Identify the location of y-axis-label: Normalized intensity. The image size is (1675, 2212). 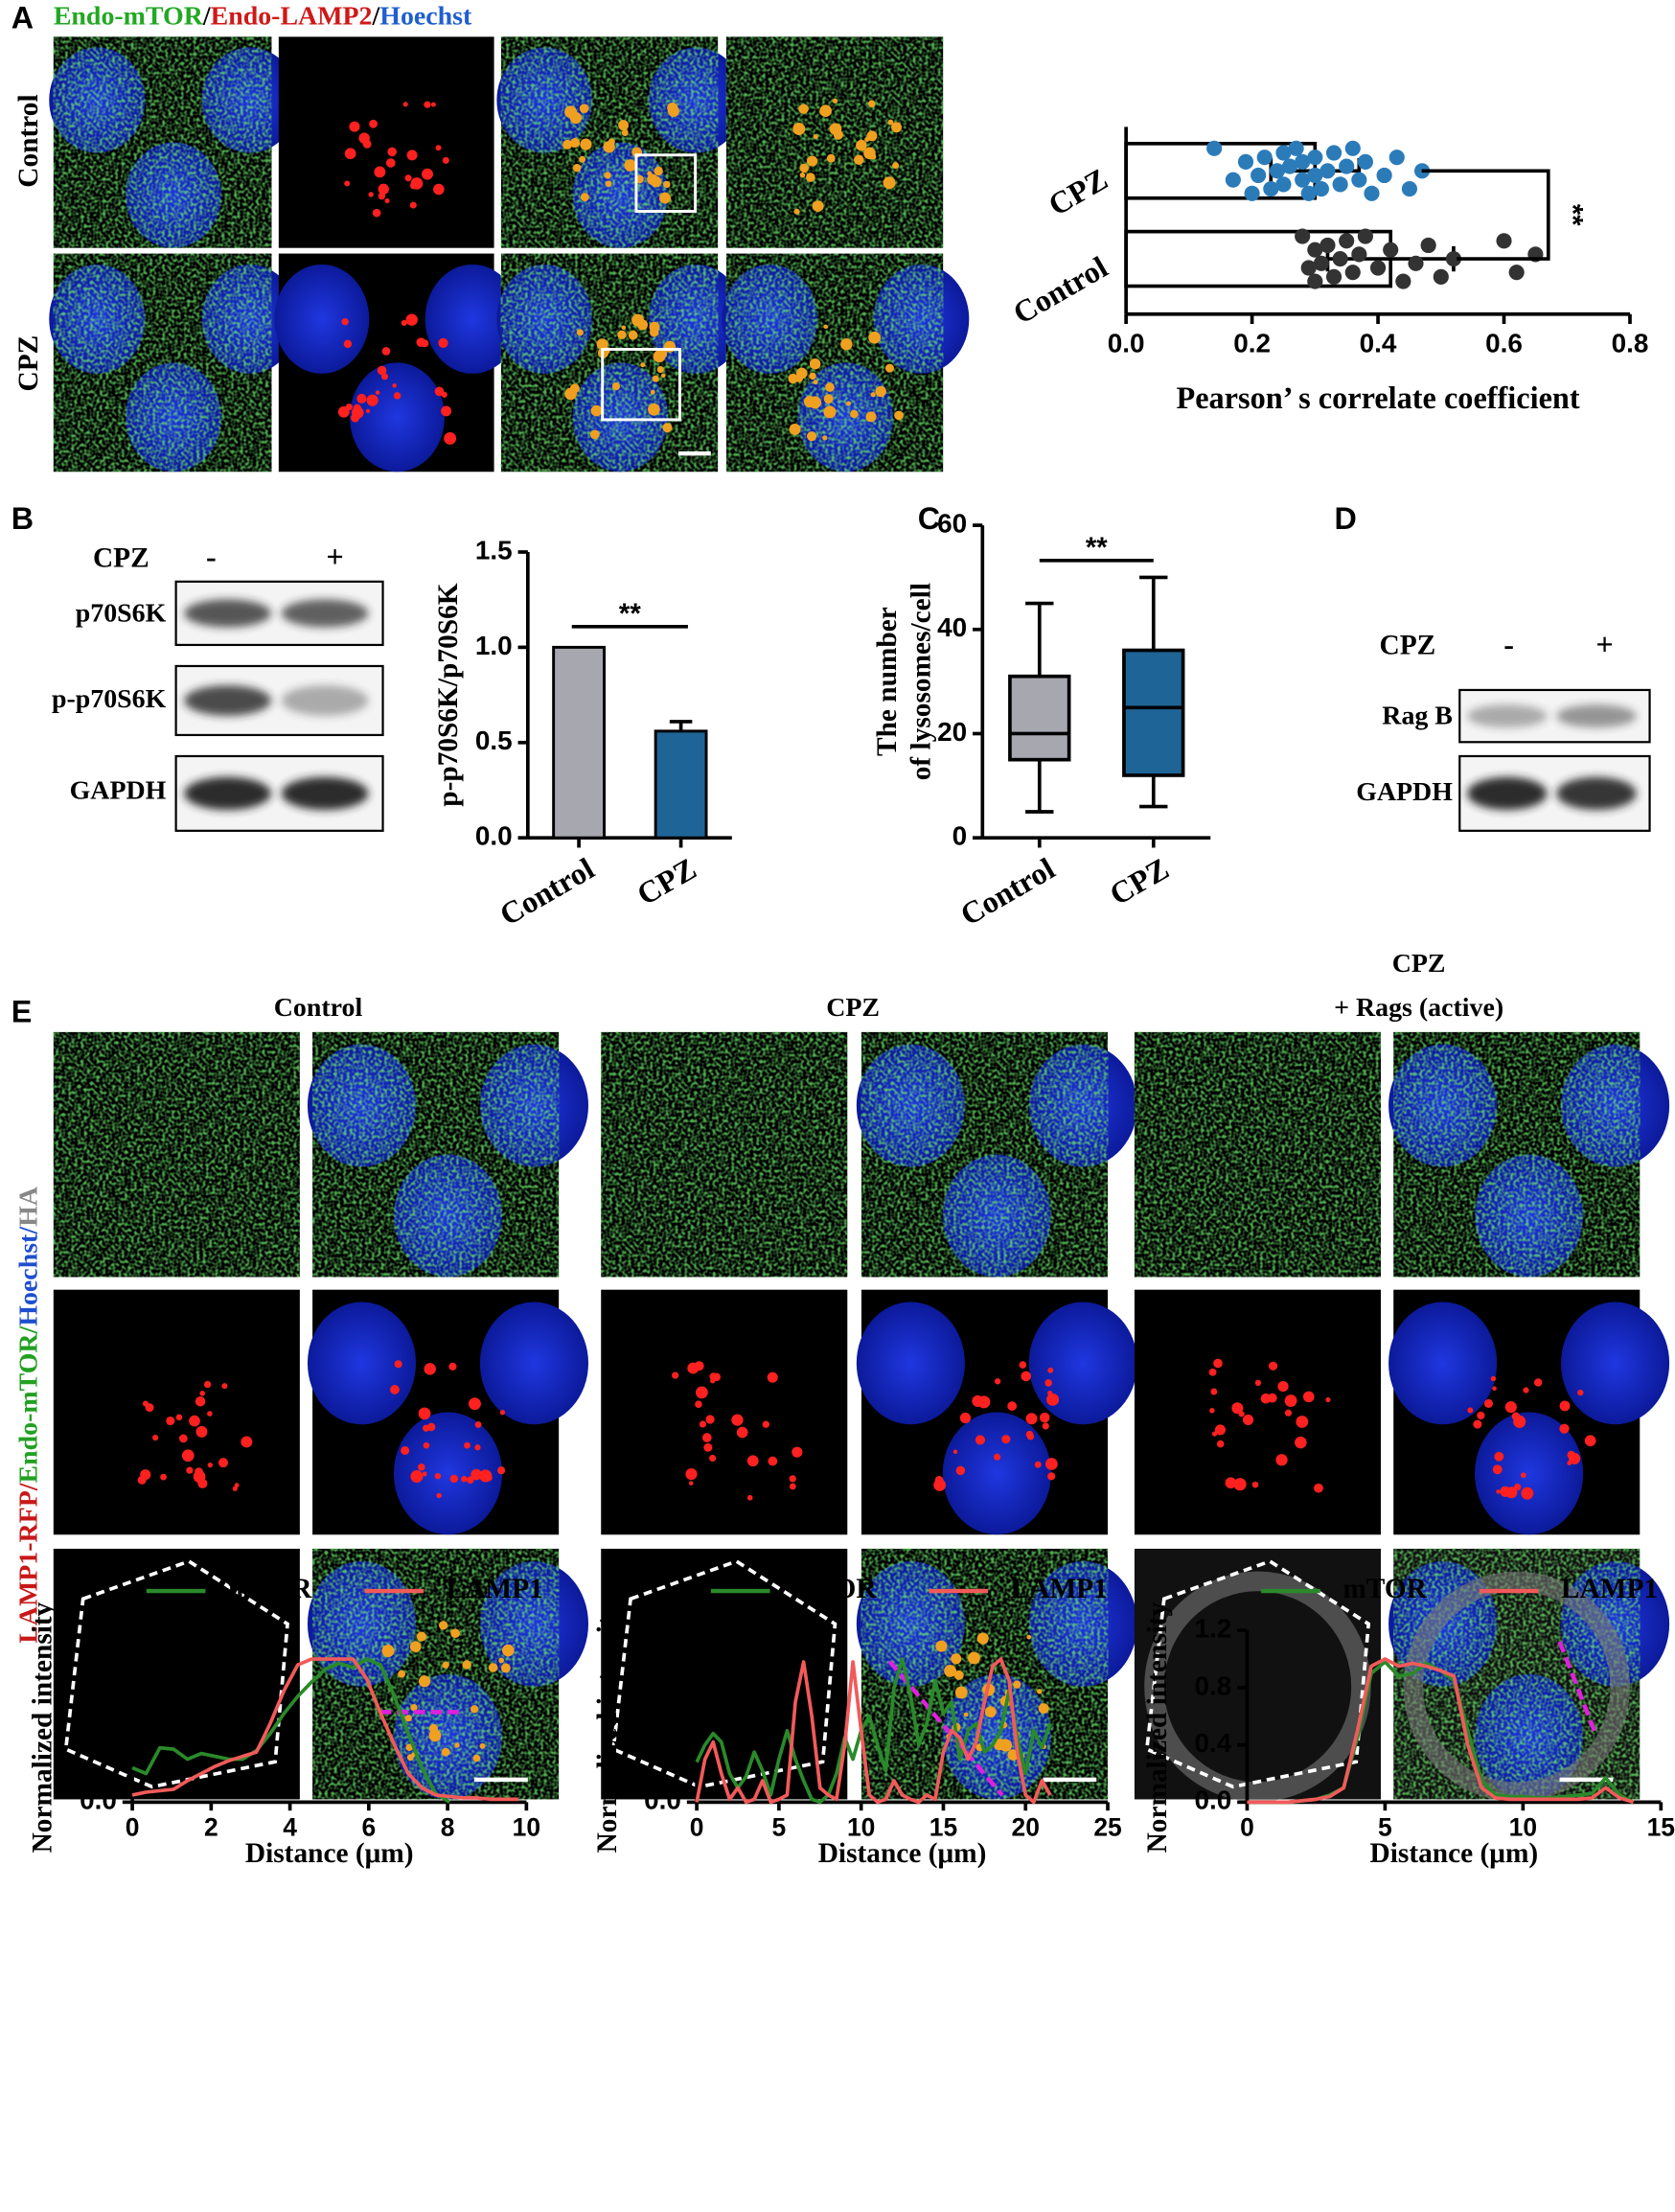
(43, 1727).